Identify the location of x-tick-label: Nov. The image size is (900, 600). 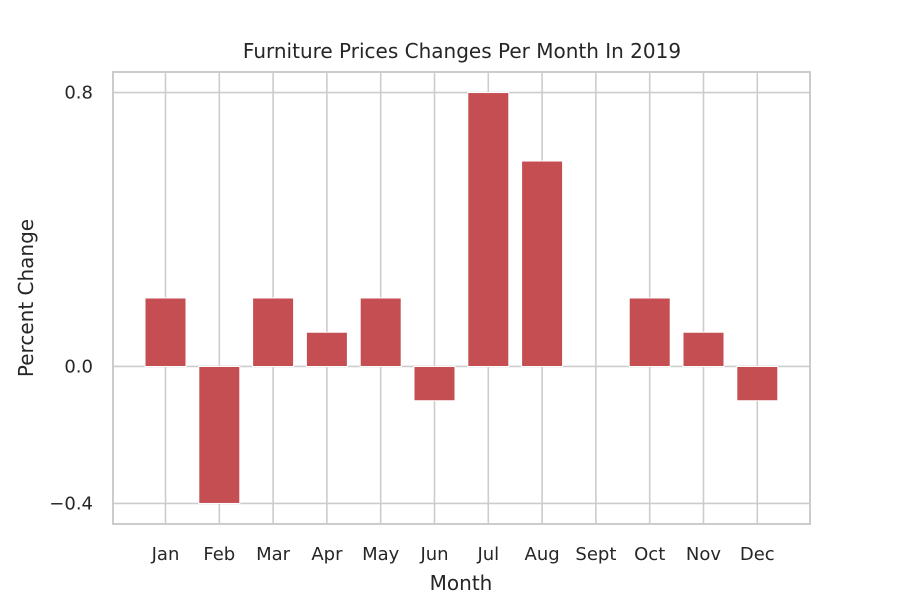
(703, 554).